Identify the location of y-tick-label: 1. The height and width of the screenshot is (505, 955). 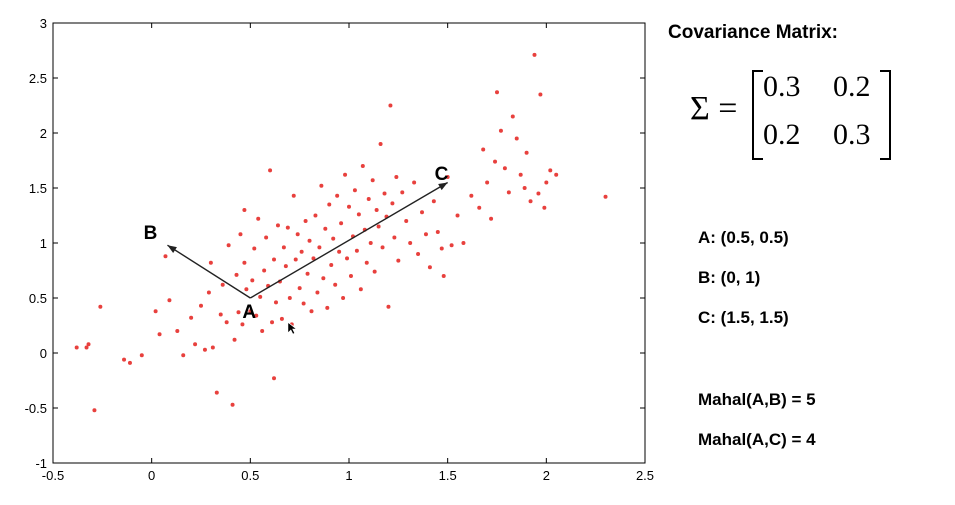
(43, 243).